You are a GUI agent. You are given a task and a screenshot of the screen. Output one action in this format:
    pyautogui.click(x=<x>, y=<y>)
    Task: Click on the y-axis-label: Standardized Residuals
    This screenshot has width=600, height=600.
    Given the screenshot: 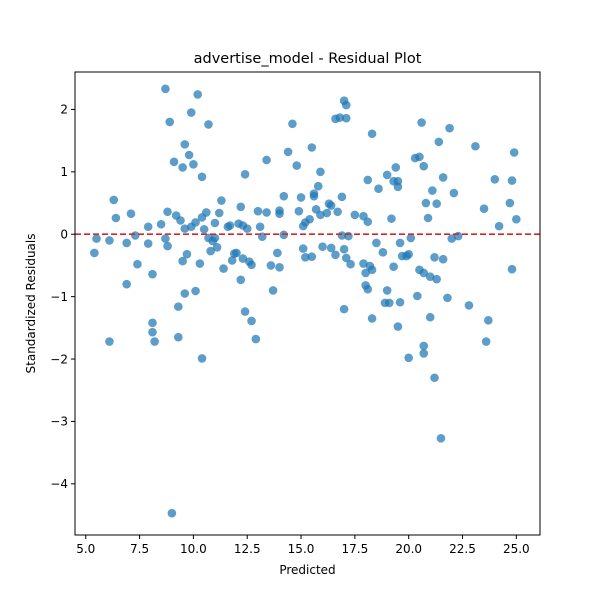 What is the action you would take?
    pyautogui.click(x=31, y=304)
    